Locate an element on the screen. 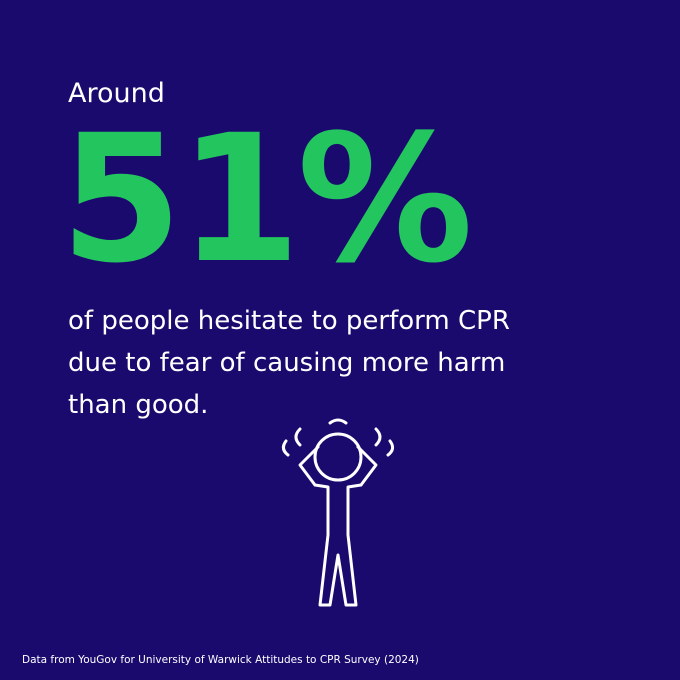  body-line: due to fear of causing more harm is located at coordinates (287, 363).